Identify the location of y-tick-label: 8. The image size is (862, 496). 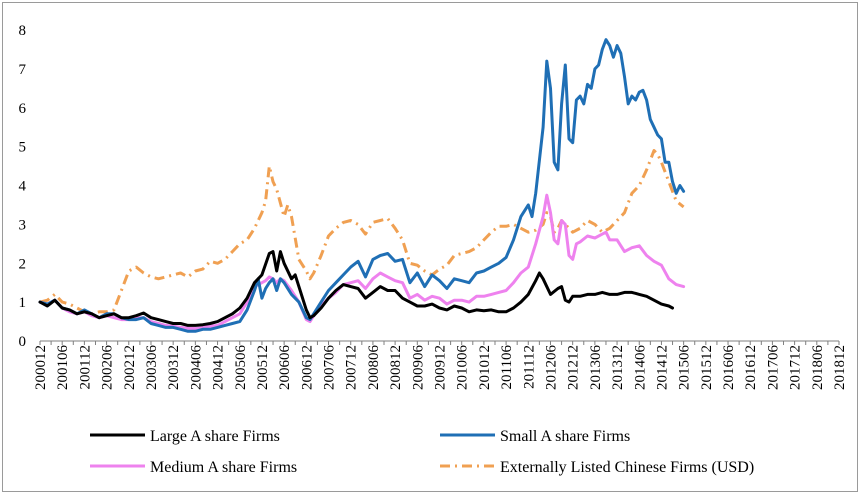
(23, 31).